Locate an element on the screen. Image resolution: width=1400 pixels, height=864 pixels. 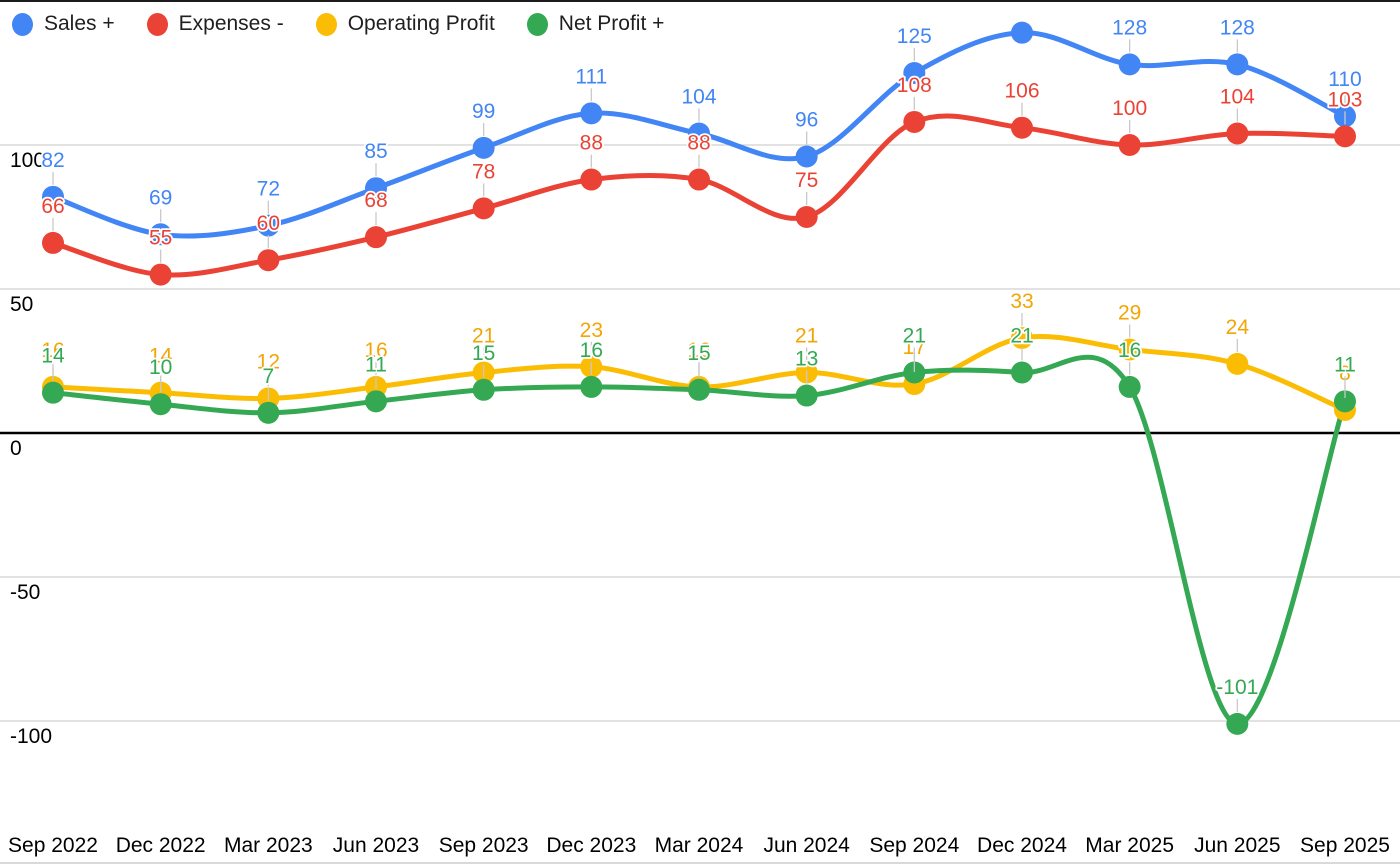
y-tick-label: 0 is located at coordinates (16, 448).